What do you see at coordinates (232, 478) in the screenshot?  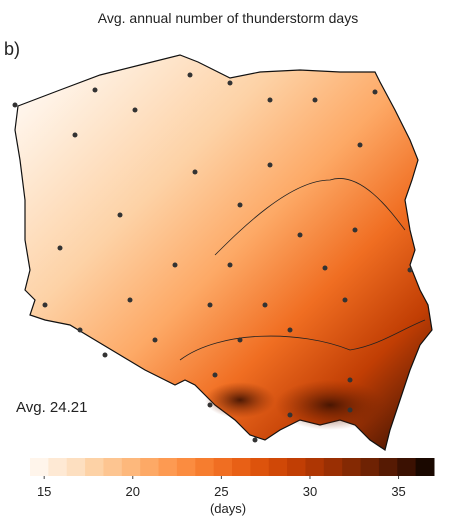 I see `colorbar: 15 20 25 30 35` at bounding box center [232, 478].